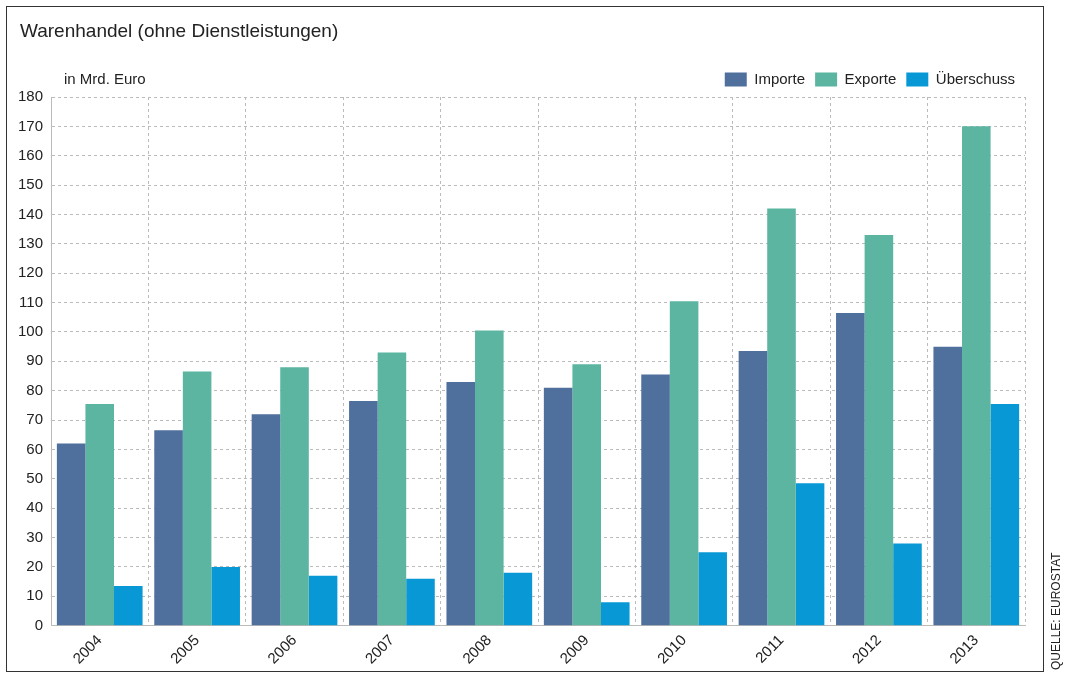  What do you see at coordinates (35, 448) in the screenshot?
I see `y-tick-label: 60` at bounding box center [35, 448].